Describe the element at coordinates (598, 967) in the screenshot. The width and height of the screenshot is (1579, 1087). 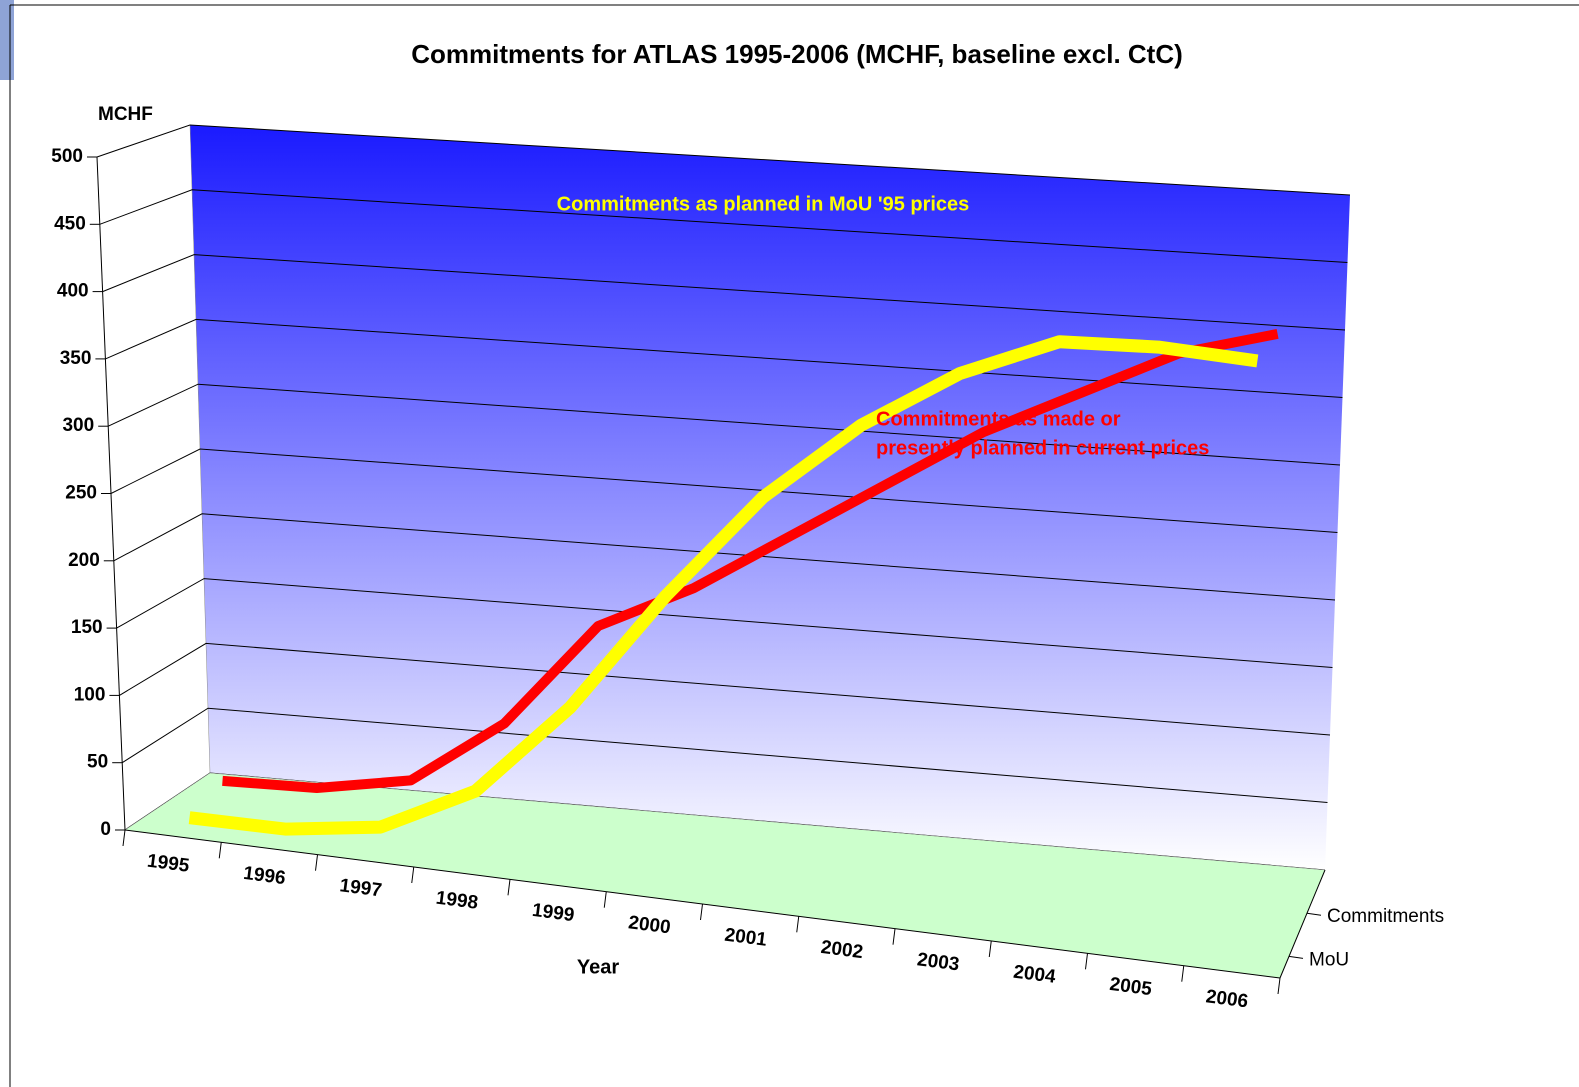
I see `x-axis-label: Year` at that location.